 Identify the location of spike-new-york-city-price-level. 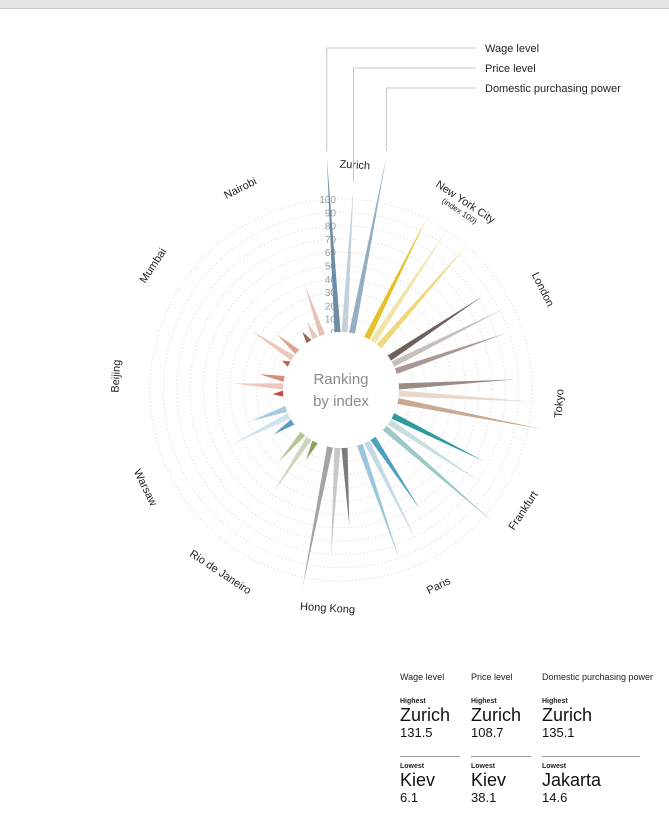
(408, 287).